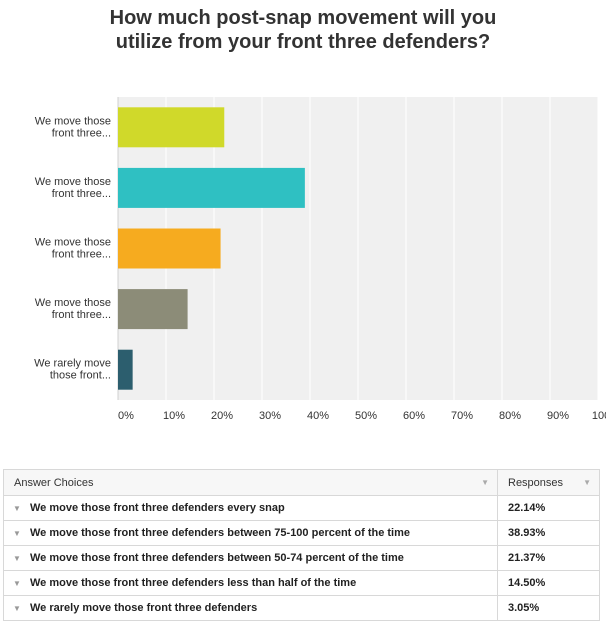  I want to click on x-tick-label: 20%, so click(222, 416).